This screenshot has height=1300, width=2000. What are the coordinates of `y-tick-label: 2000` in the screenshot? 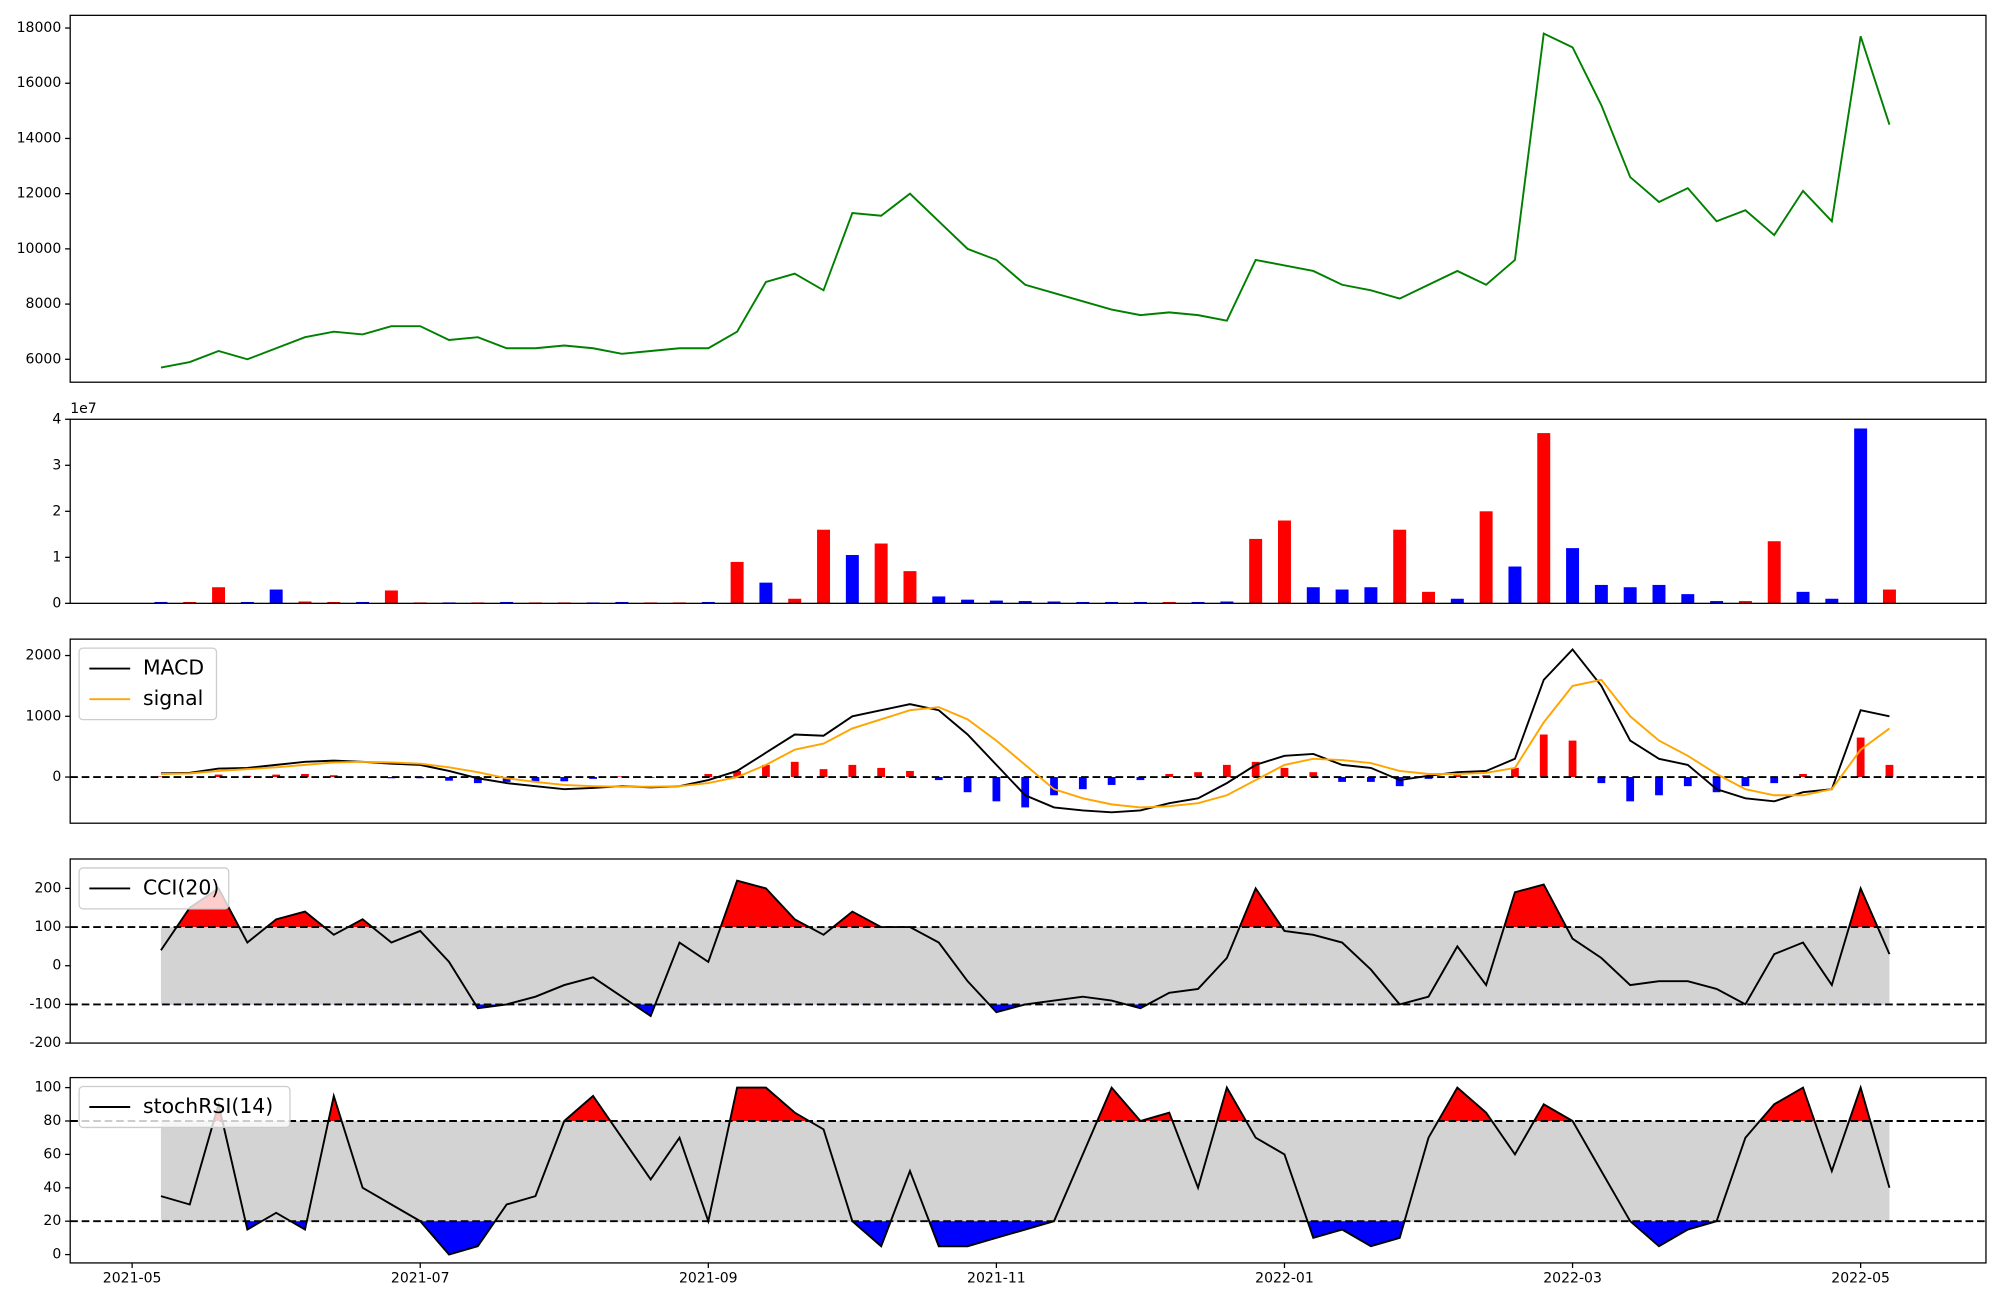 It's located at (44, 656).